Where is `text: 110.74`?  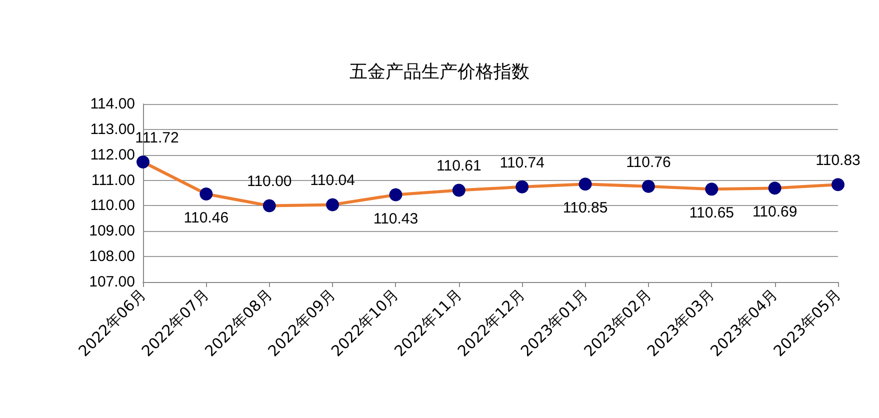
text: 110.74 is located at coordinates (522, 163).